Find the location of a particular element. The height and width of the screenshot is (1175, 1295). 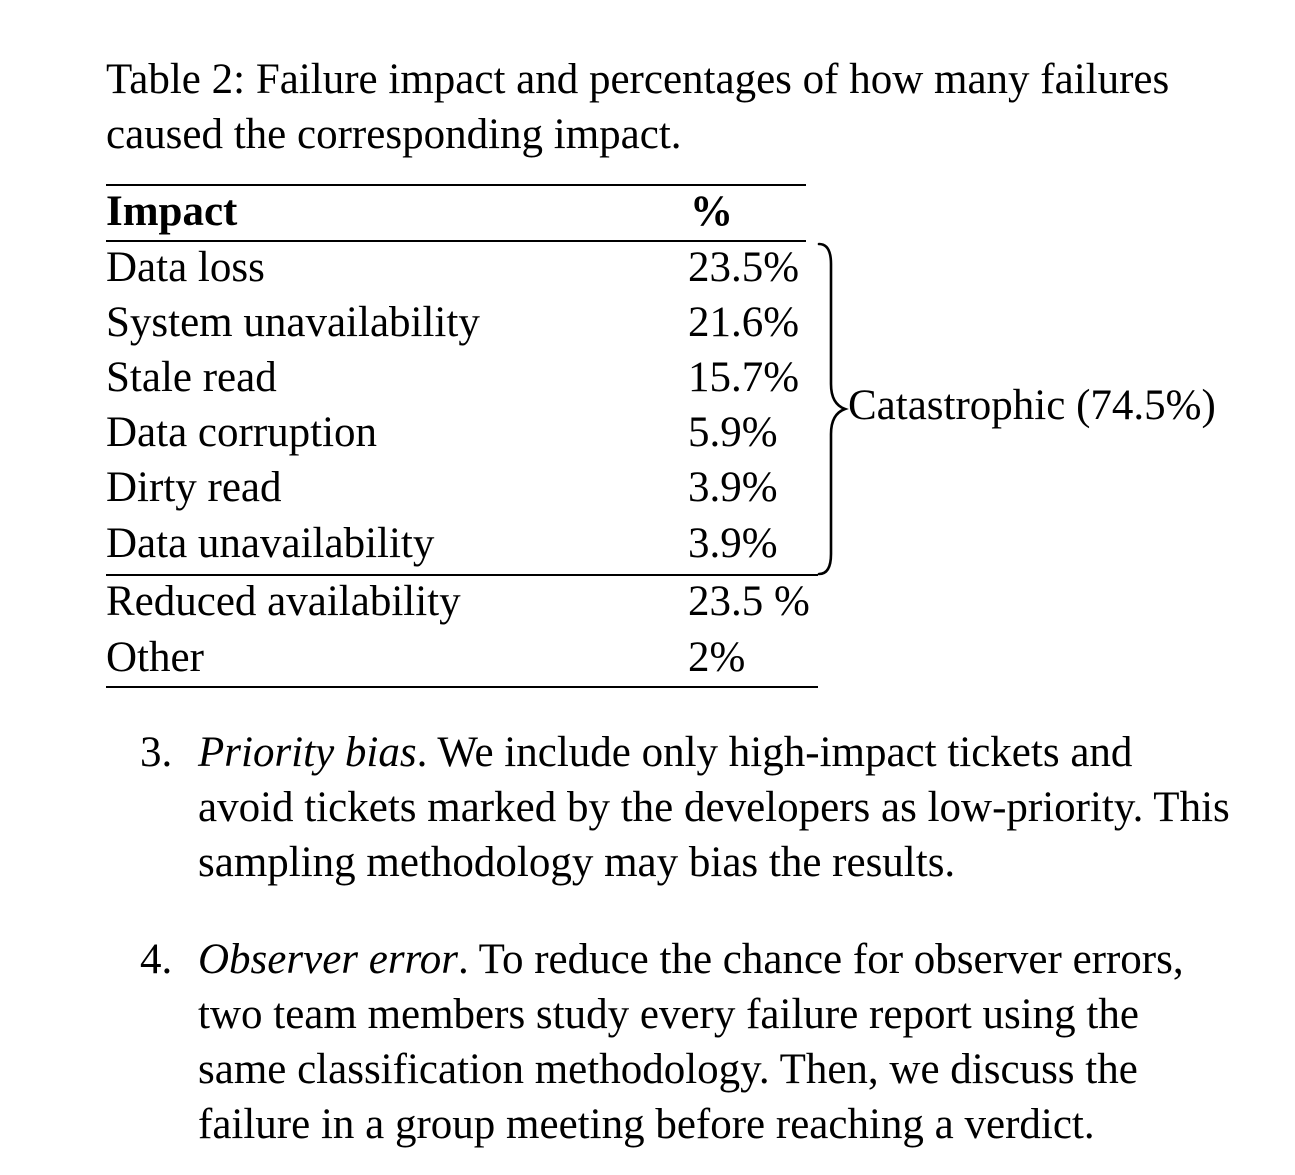

row-impact: Data loss is located at coordinates (185, 267).